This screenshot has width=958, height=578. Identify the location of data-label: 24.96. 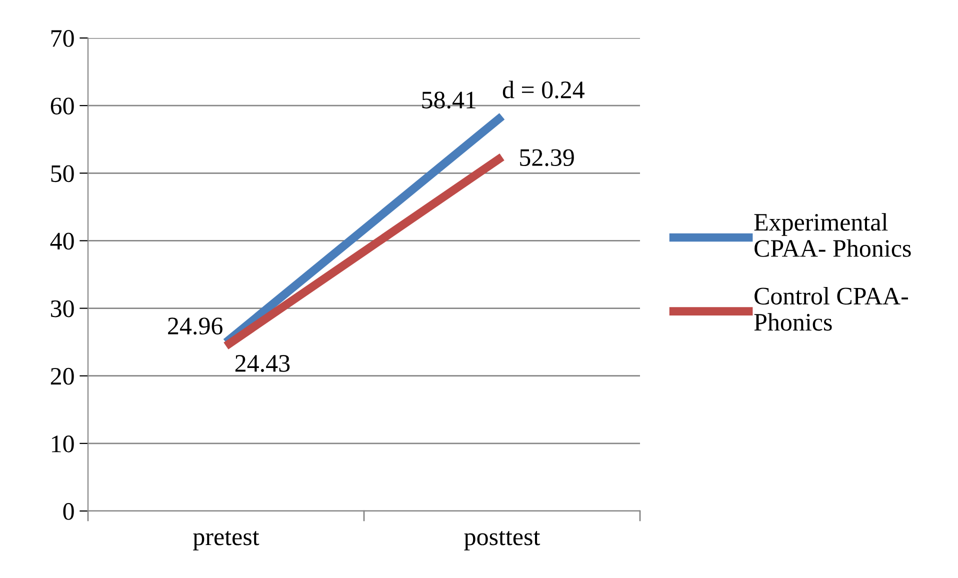
(195, 326).